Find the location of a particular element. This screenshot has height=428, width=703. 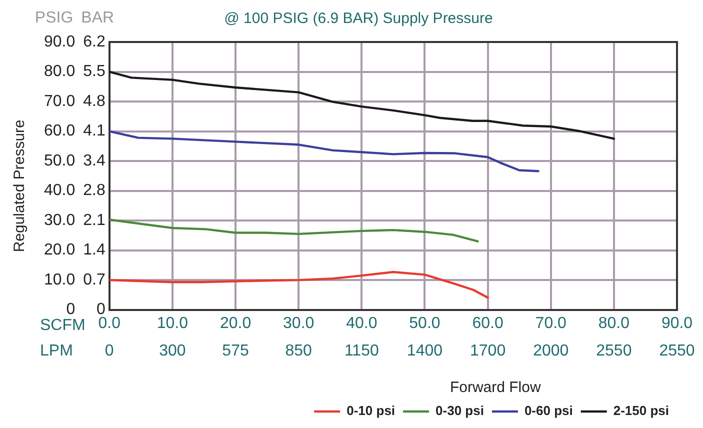

x-tick-label: 0.0 is located at coordinates (109, 323).